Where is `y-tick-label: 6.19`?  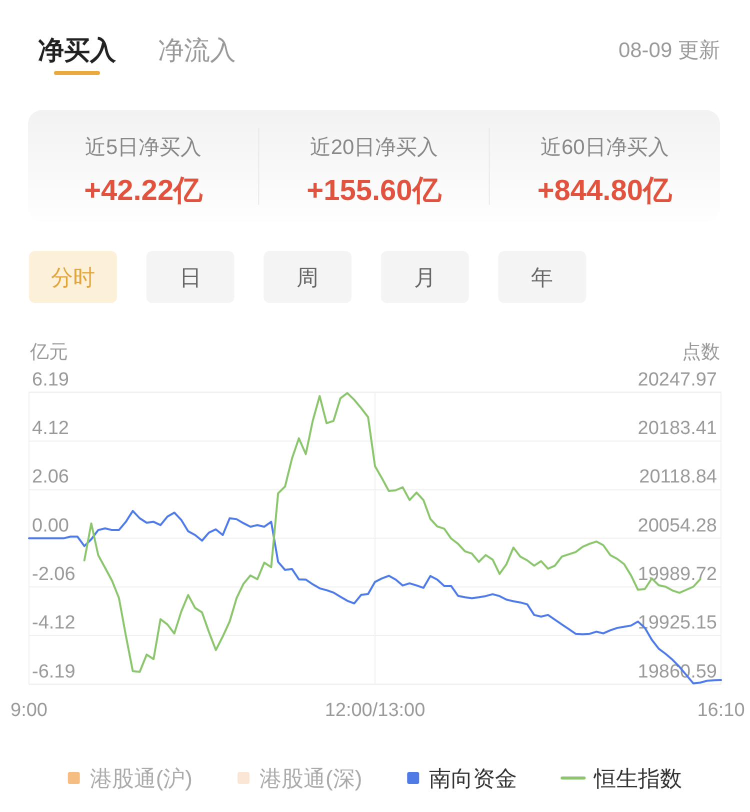
y-tick-label: 6.19 is located at coordinates (50, 379).